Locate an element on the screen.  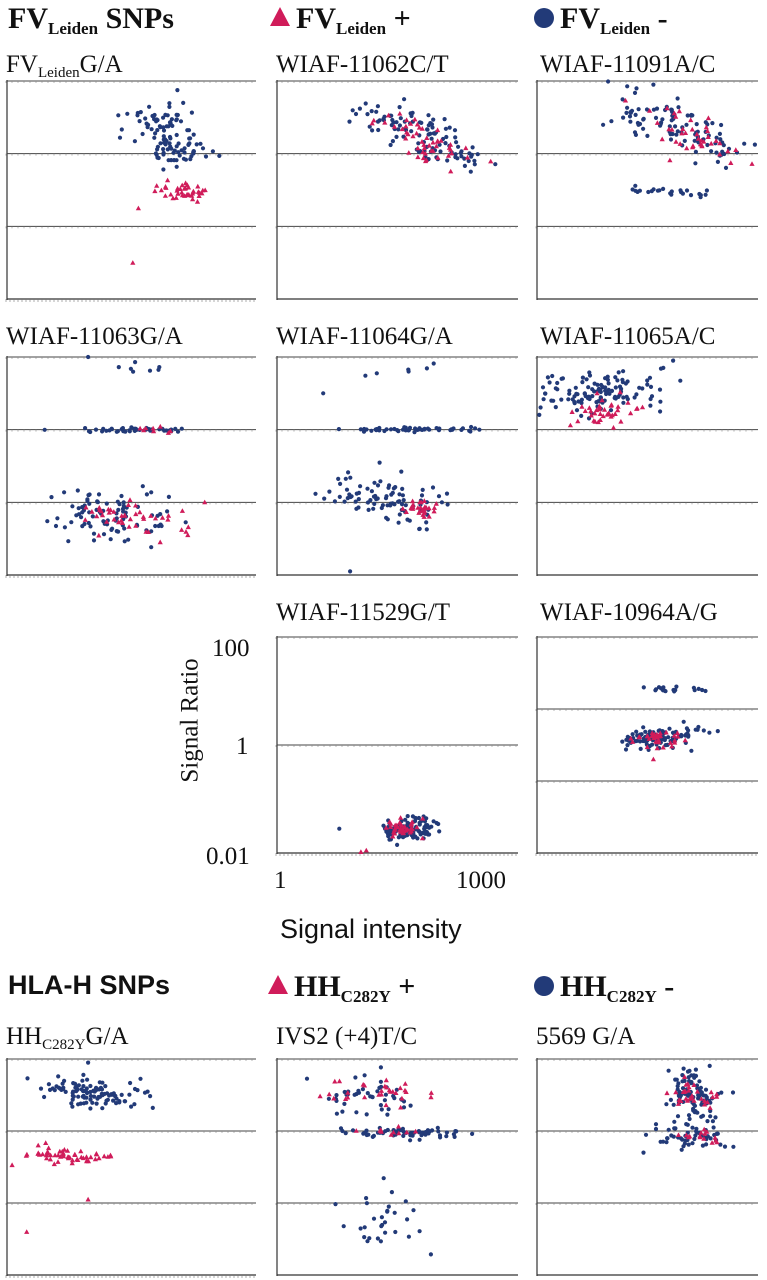
fv-leiden-snps-header: FVLeiden SNPs is located at coordinates (91, 20).